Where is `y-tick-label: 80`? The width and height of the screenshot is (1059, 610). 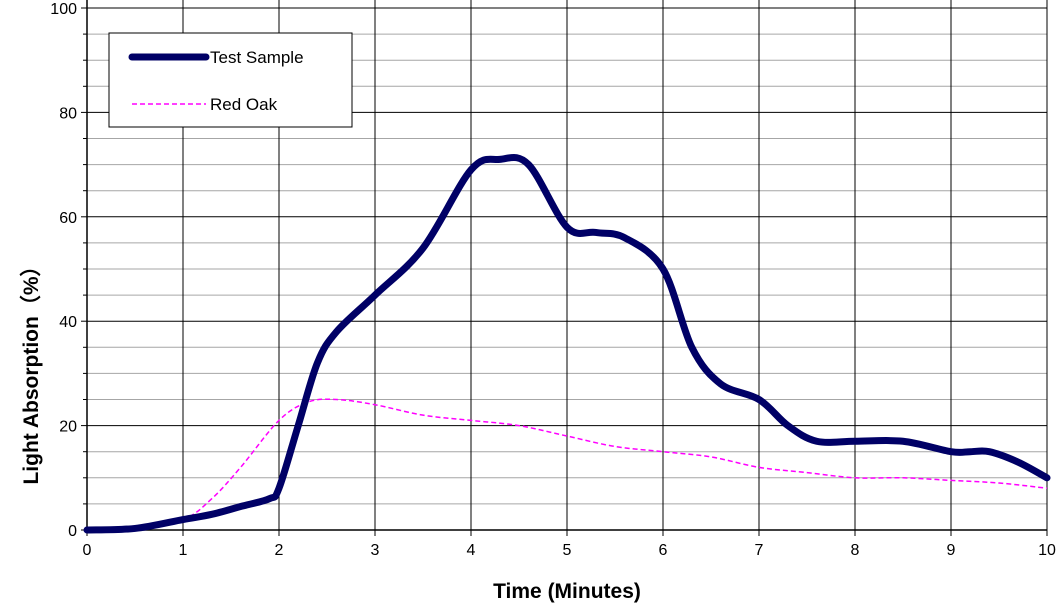 y-tick-label: 80 is located at coordinates (68, 113).